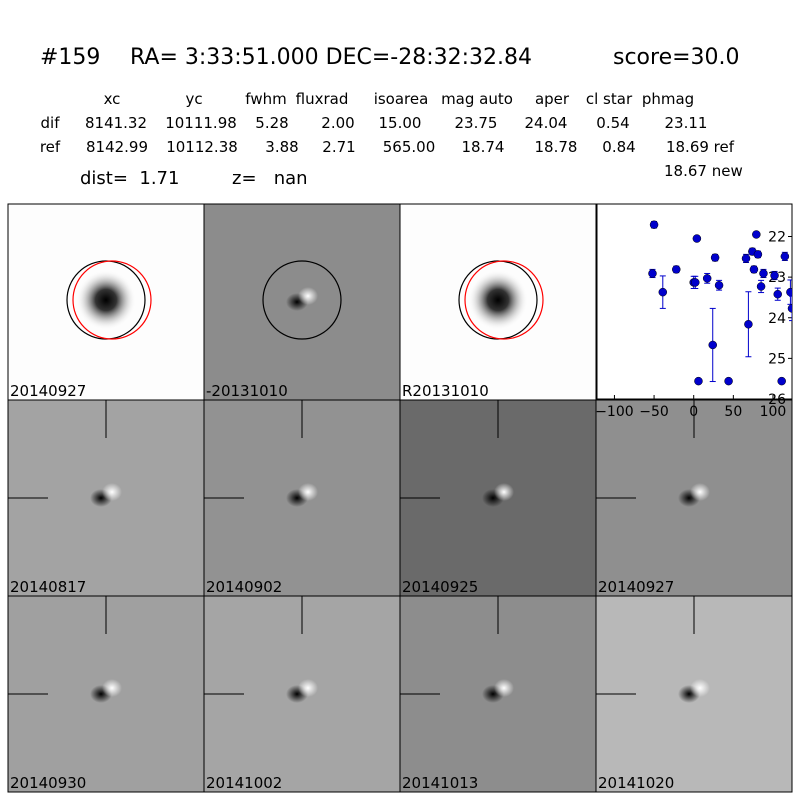  Describe the element at coordinates (733, 412) in the screenshot. I see `x-tick-label: 50` at that location.